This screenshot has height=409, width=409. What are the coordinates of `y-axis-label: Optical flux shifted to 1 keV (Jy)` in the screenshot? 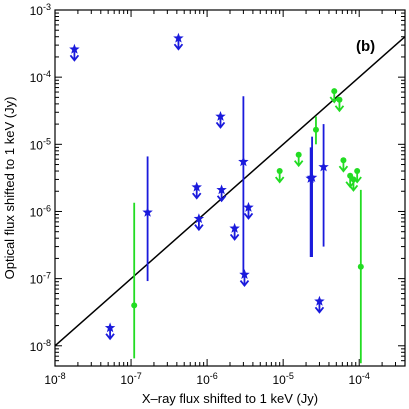 It's located at (9, 188).